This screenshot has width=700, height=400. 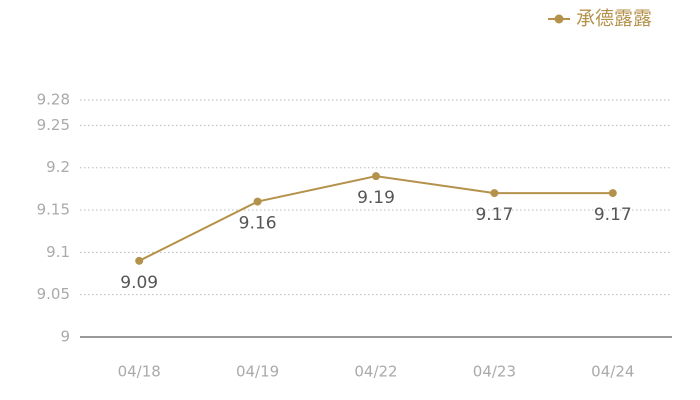 What do you see at coordinates (612, 372) in the screenshot?
I see `x-tick-label: 04/24` at bounding box center [612, 372].